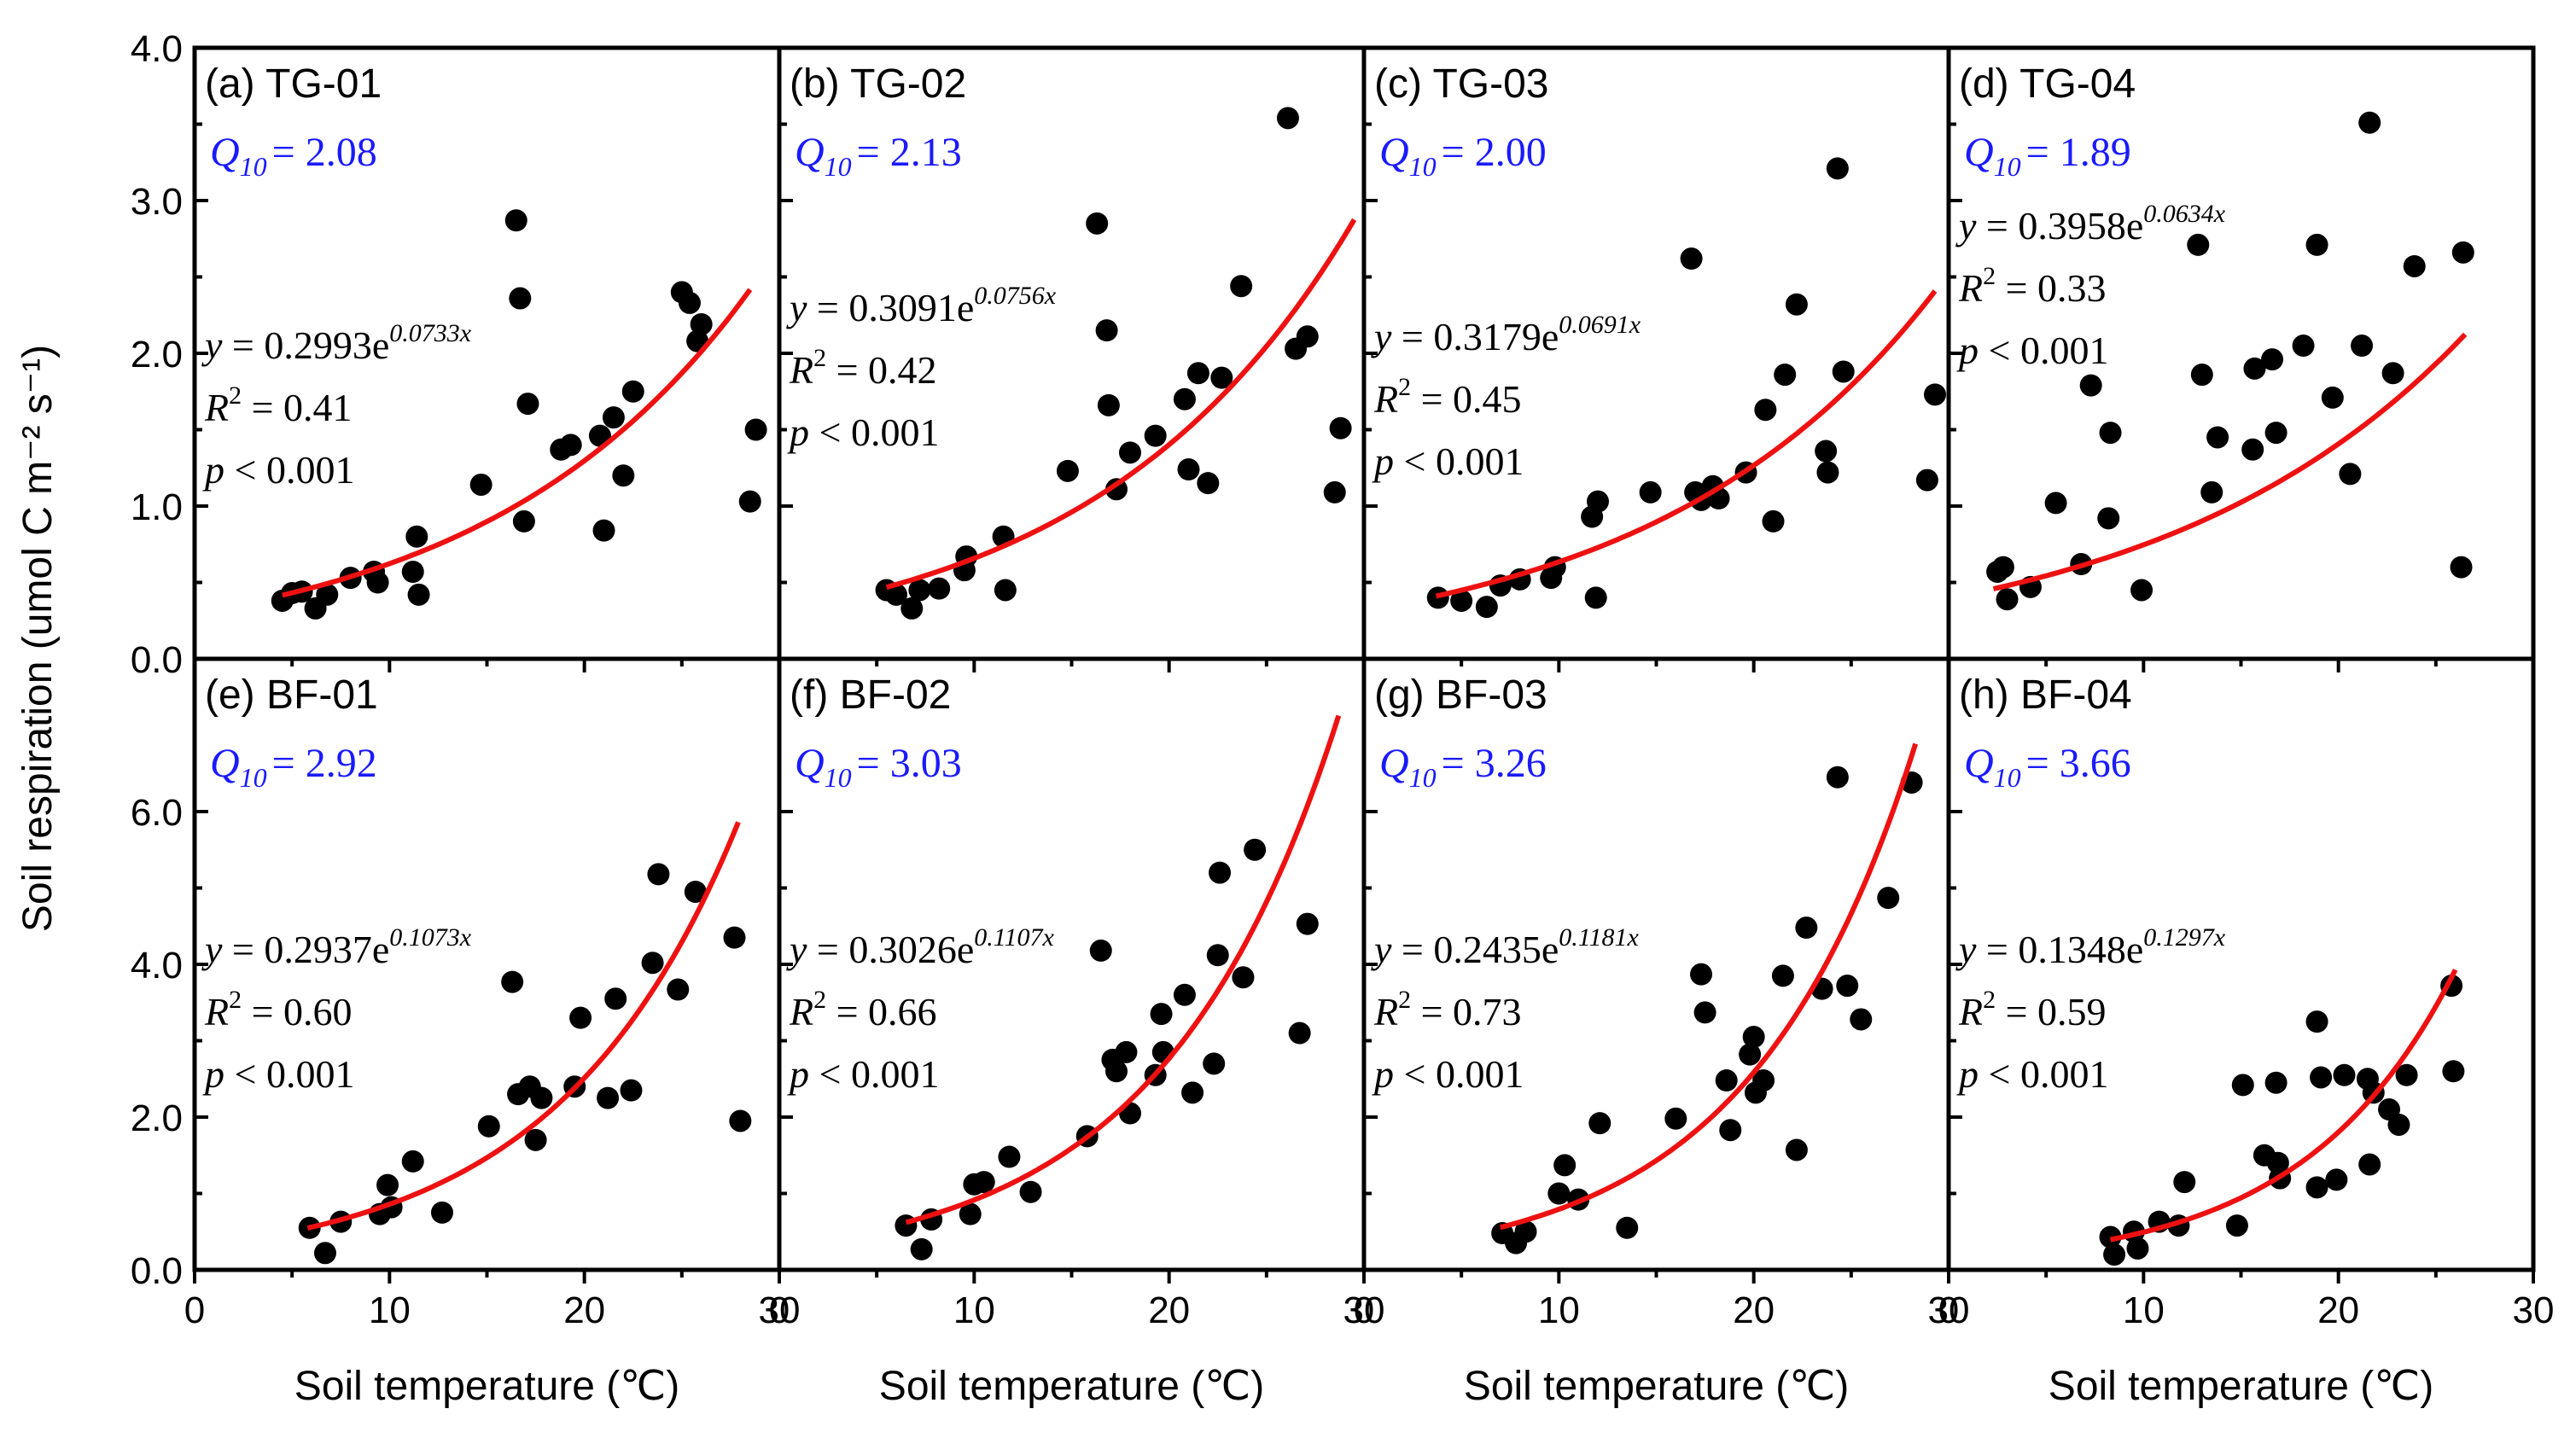  Describe the element at coordinates (38, 638) in the screenshot. I see `y-axis-label: Soil respiration (umol C m⁻² s⁻¹)` at that location.